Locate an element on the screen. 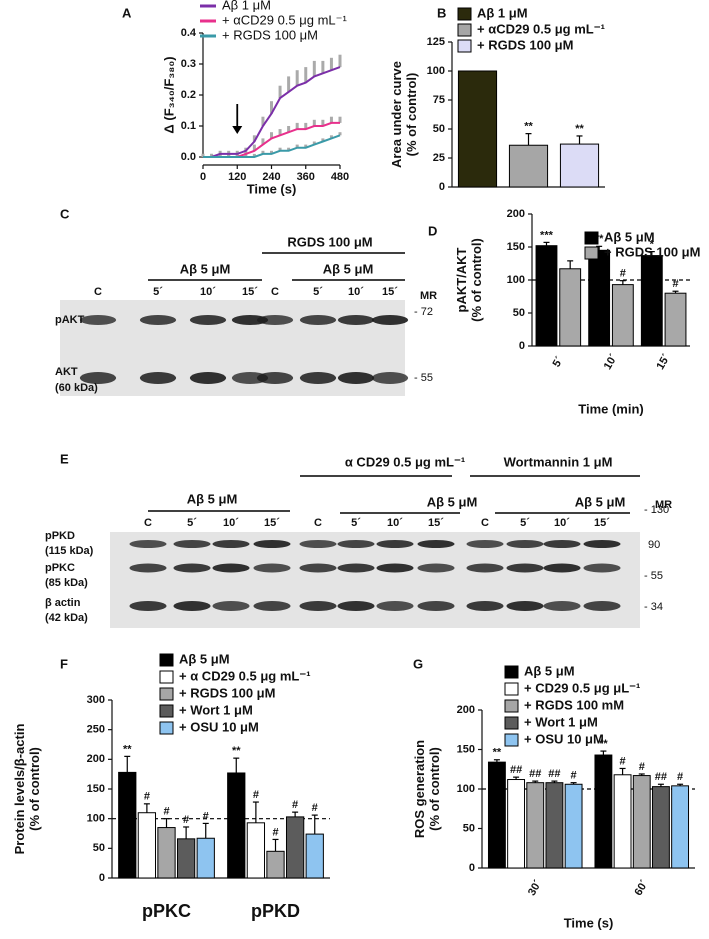 Image resolution: width=709 pixels, height=939 pixels. x-tick-label: 360 is located at coordinates (306, 177).